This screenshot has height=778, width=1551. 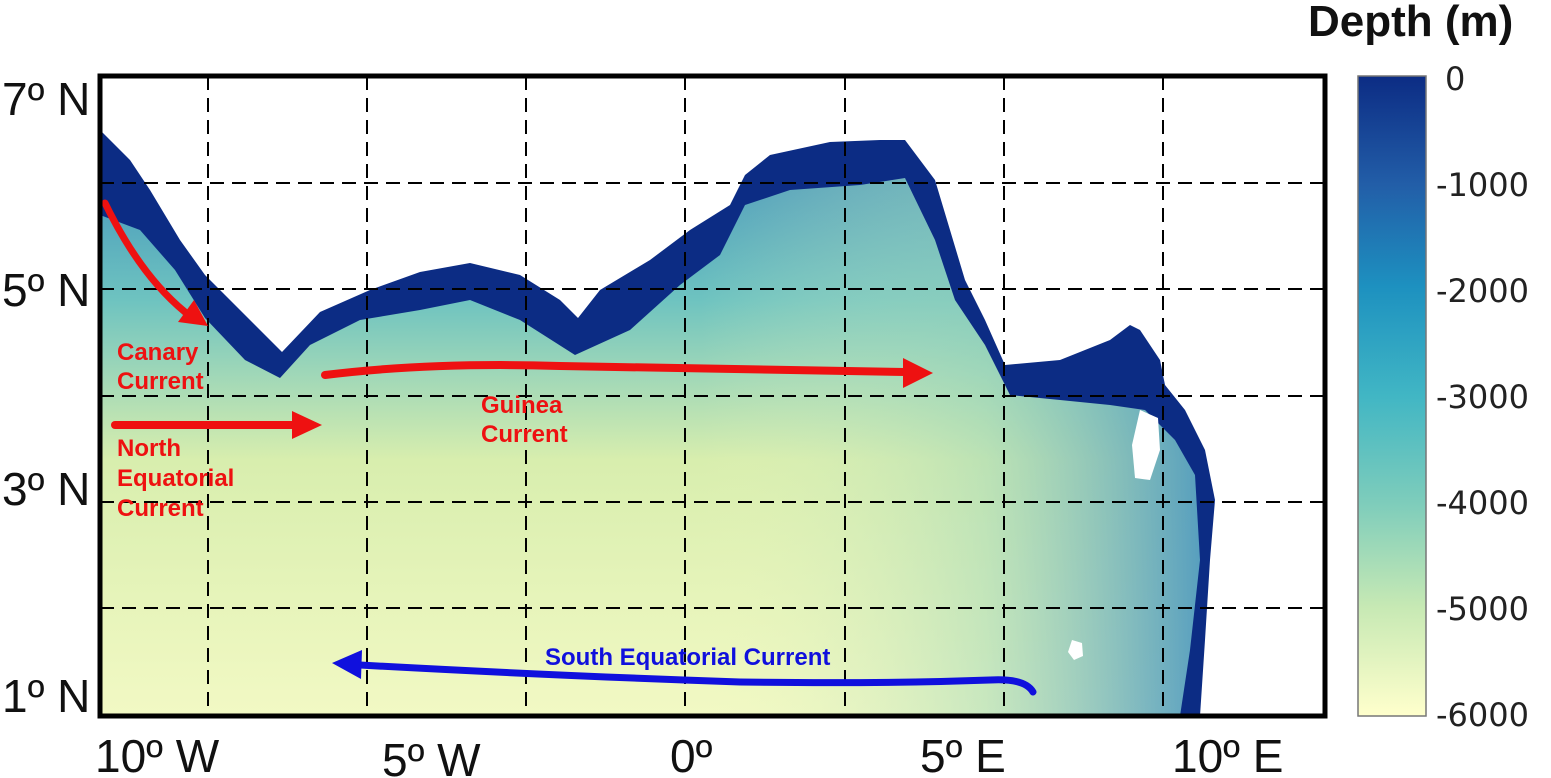 What do you see at coordinates (522, 405) in the screenshot?
I see `guinea-line-1: Guinea` at bounding box center [522, 405].